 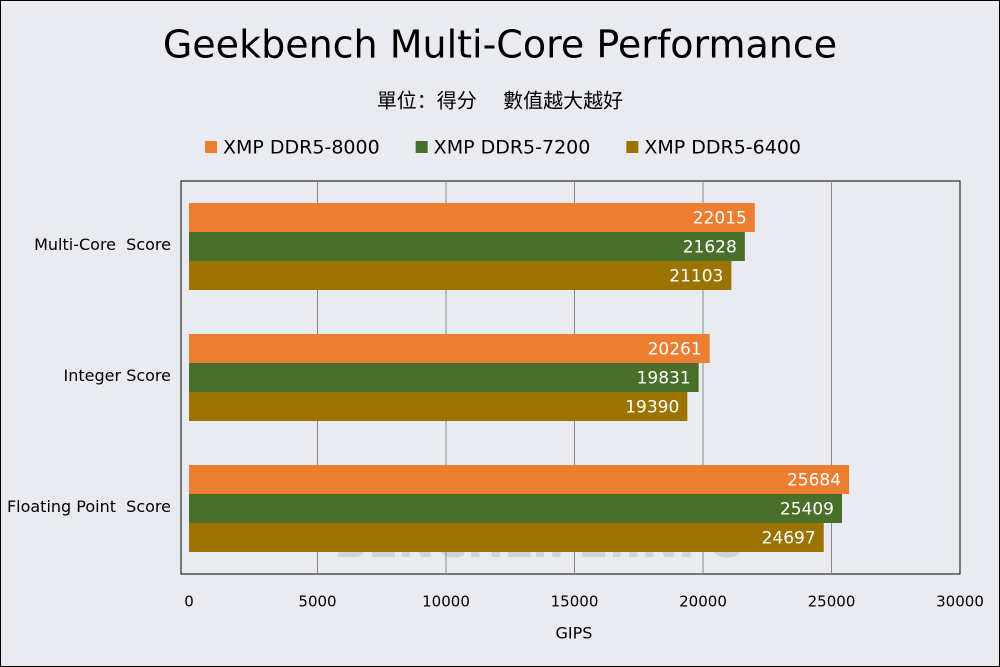 I want to click on y-tick-label: Floating Point Score, so click(x=89, y=506).